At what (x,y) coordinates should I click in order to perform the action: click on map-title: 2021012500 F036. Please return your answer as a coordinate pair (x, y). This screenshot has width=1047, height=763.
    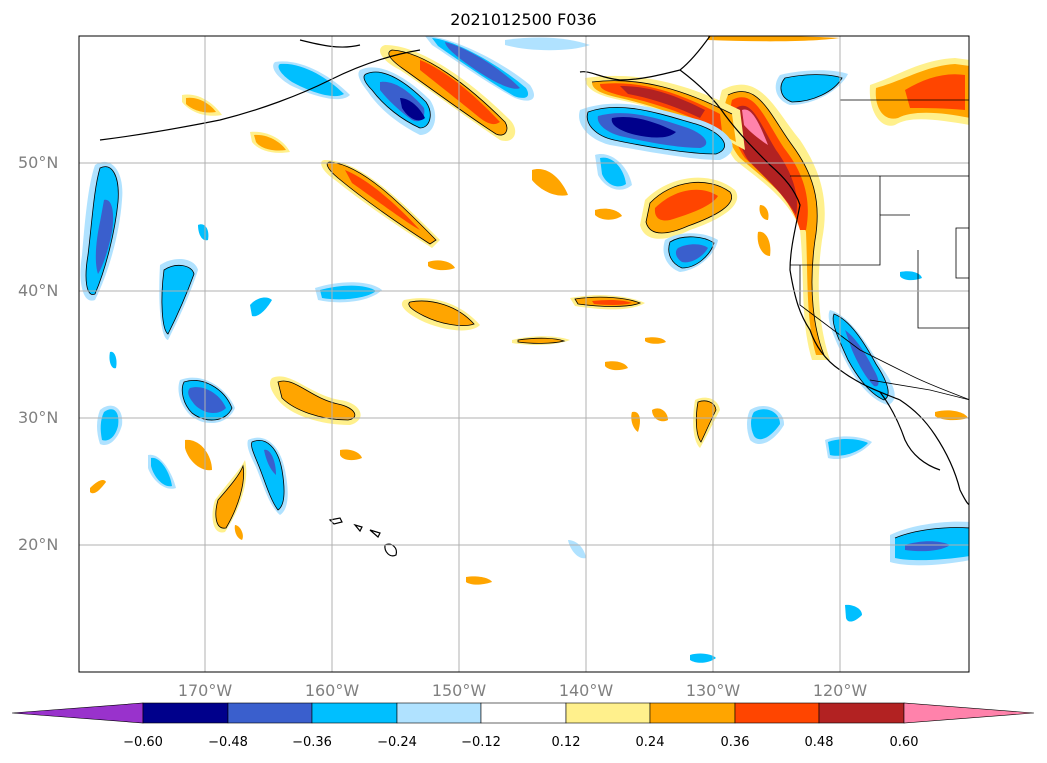
    Looking at the image, I should click on (523, 19).